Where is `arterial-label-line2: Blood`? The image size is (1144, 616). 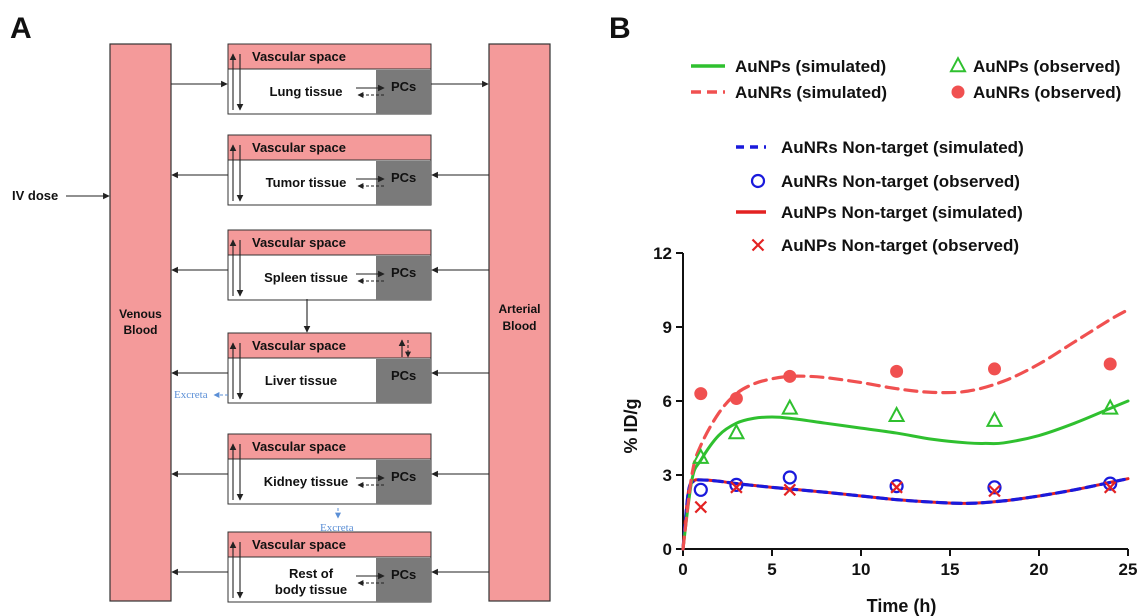 arterial-label-line2: Blood is located at coordinates (520, 326).